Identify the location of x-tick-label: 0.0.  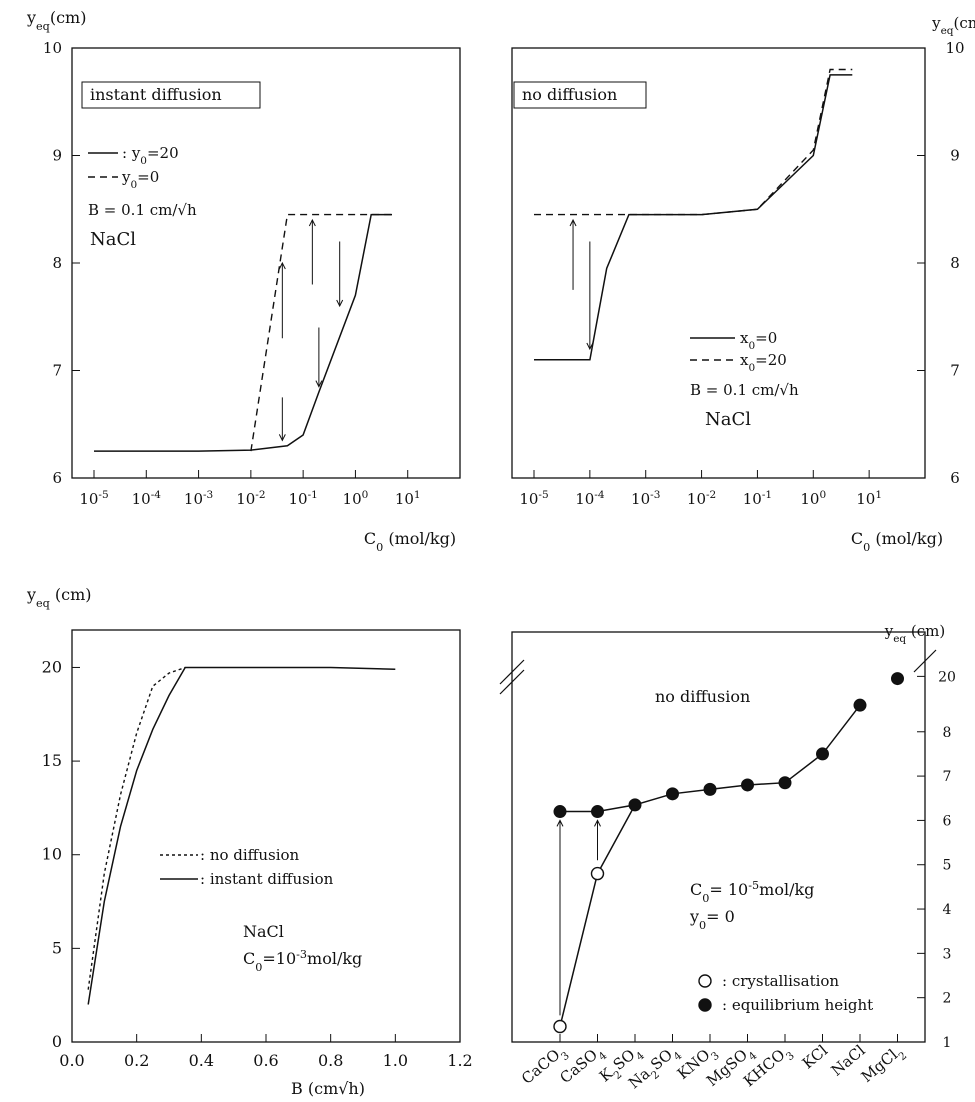
(71, 1060).